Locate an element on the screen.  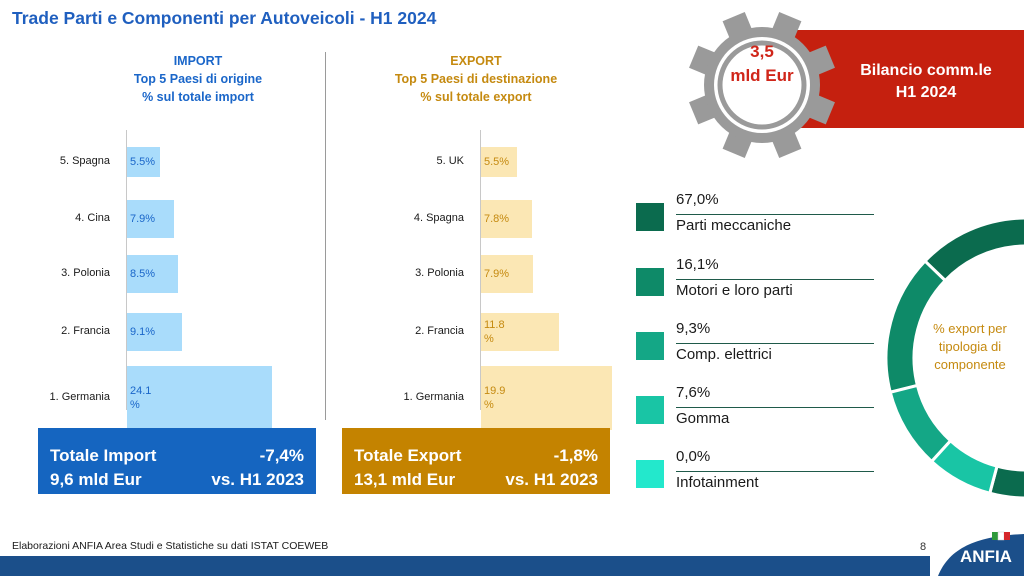
footer-band is located at coordinates (465, 566).